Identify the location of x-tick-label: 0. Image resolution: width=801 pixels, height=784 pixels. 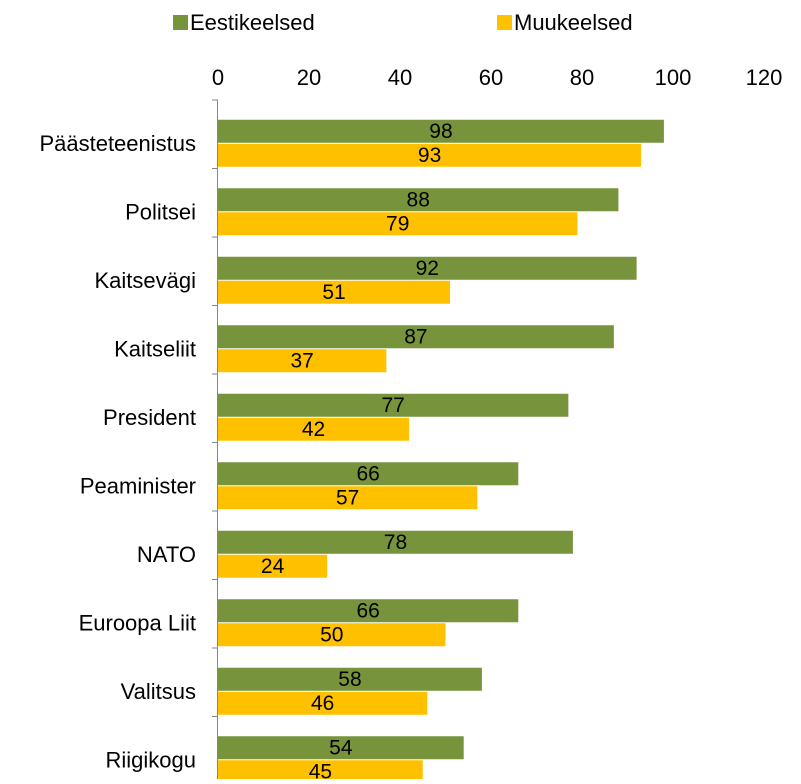
(218, 77).